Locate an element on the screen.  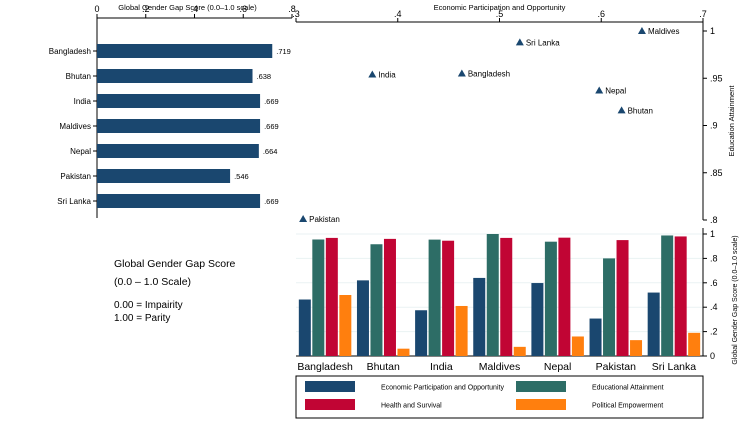
scatter-point-label: Bangladesh is located at coordinates (489, 74).